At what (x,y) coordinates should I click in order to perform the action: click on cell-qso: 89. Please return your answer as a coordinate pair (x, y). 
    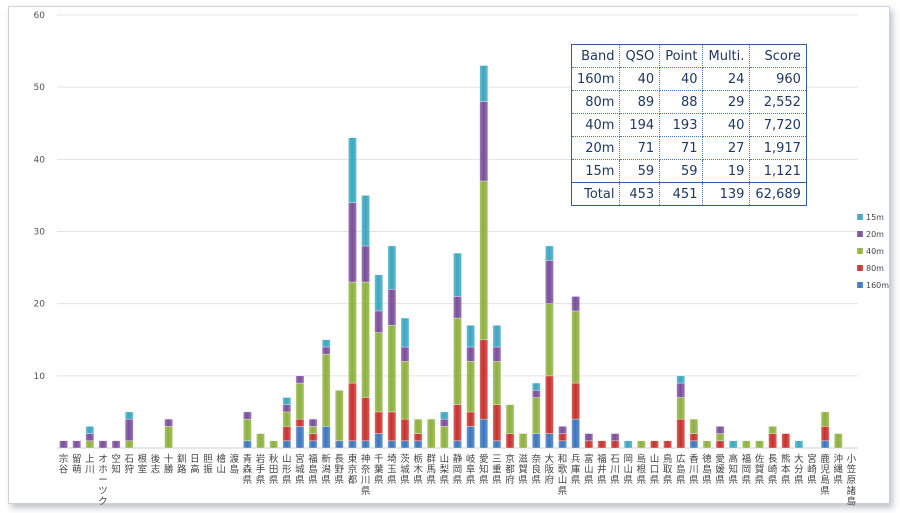
    Looking at the image, I should click on (640, 102).